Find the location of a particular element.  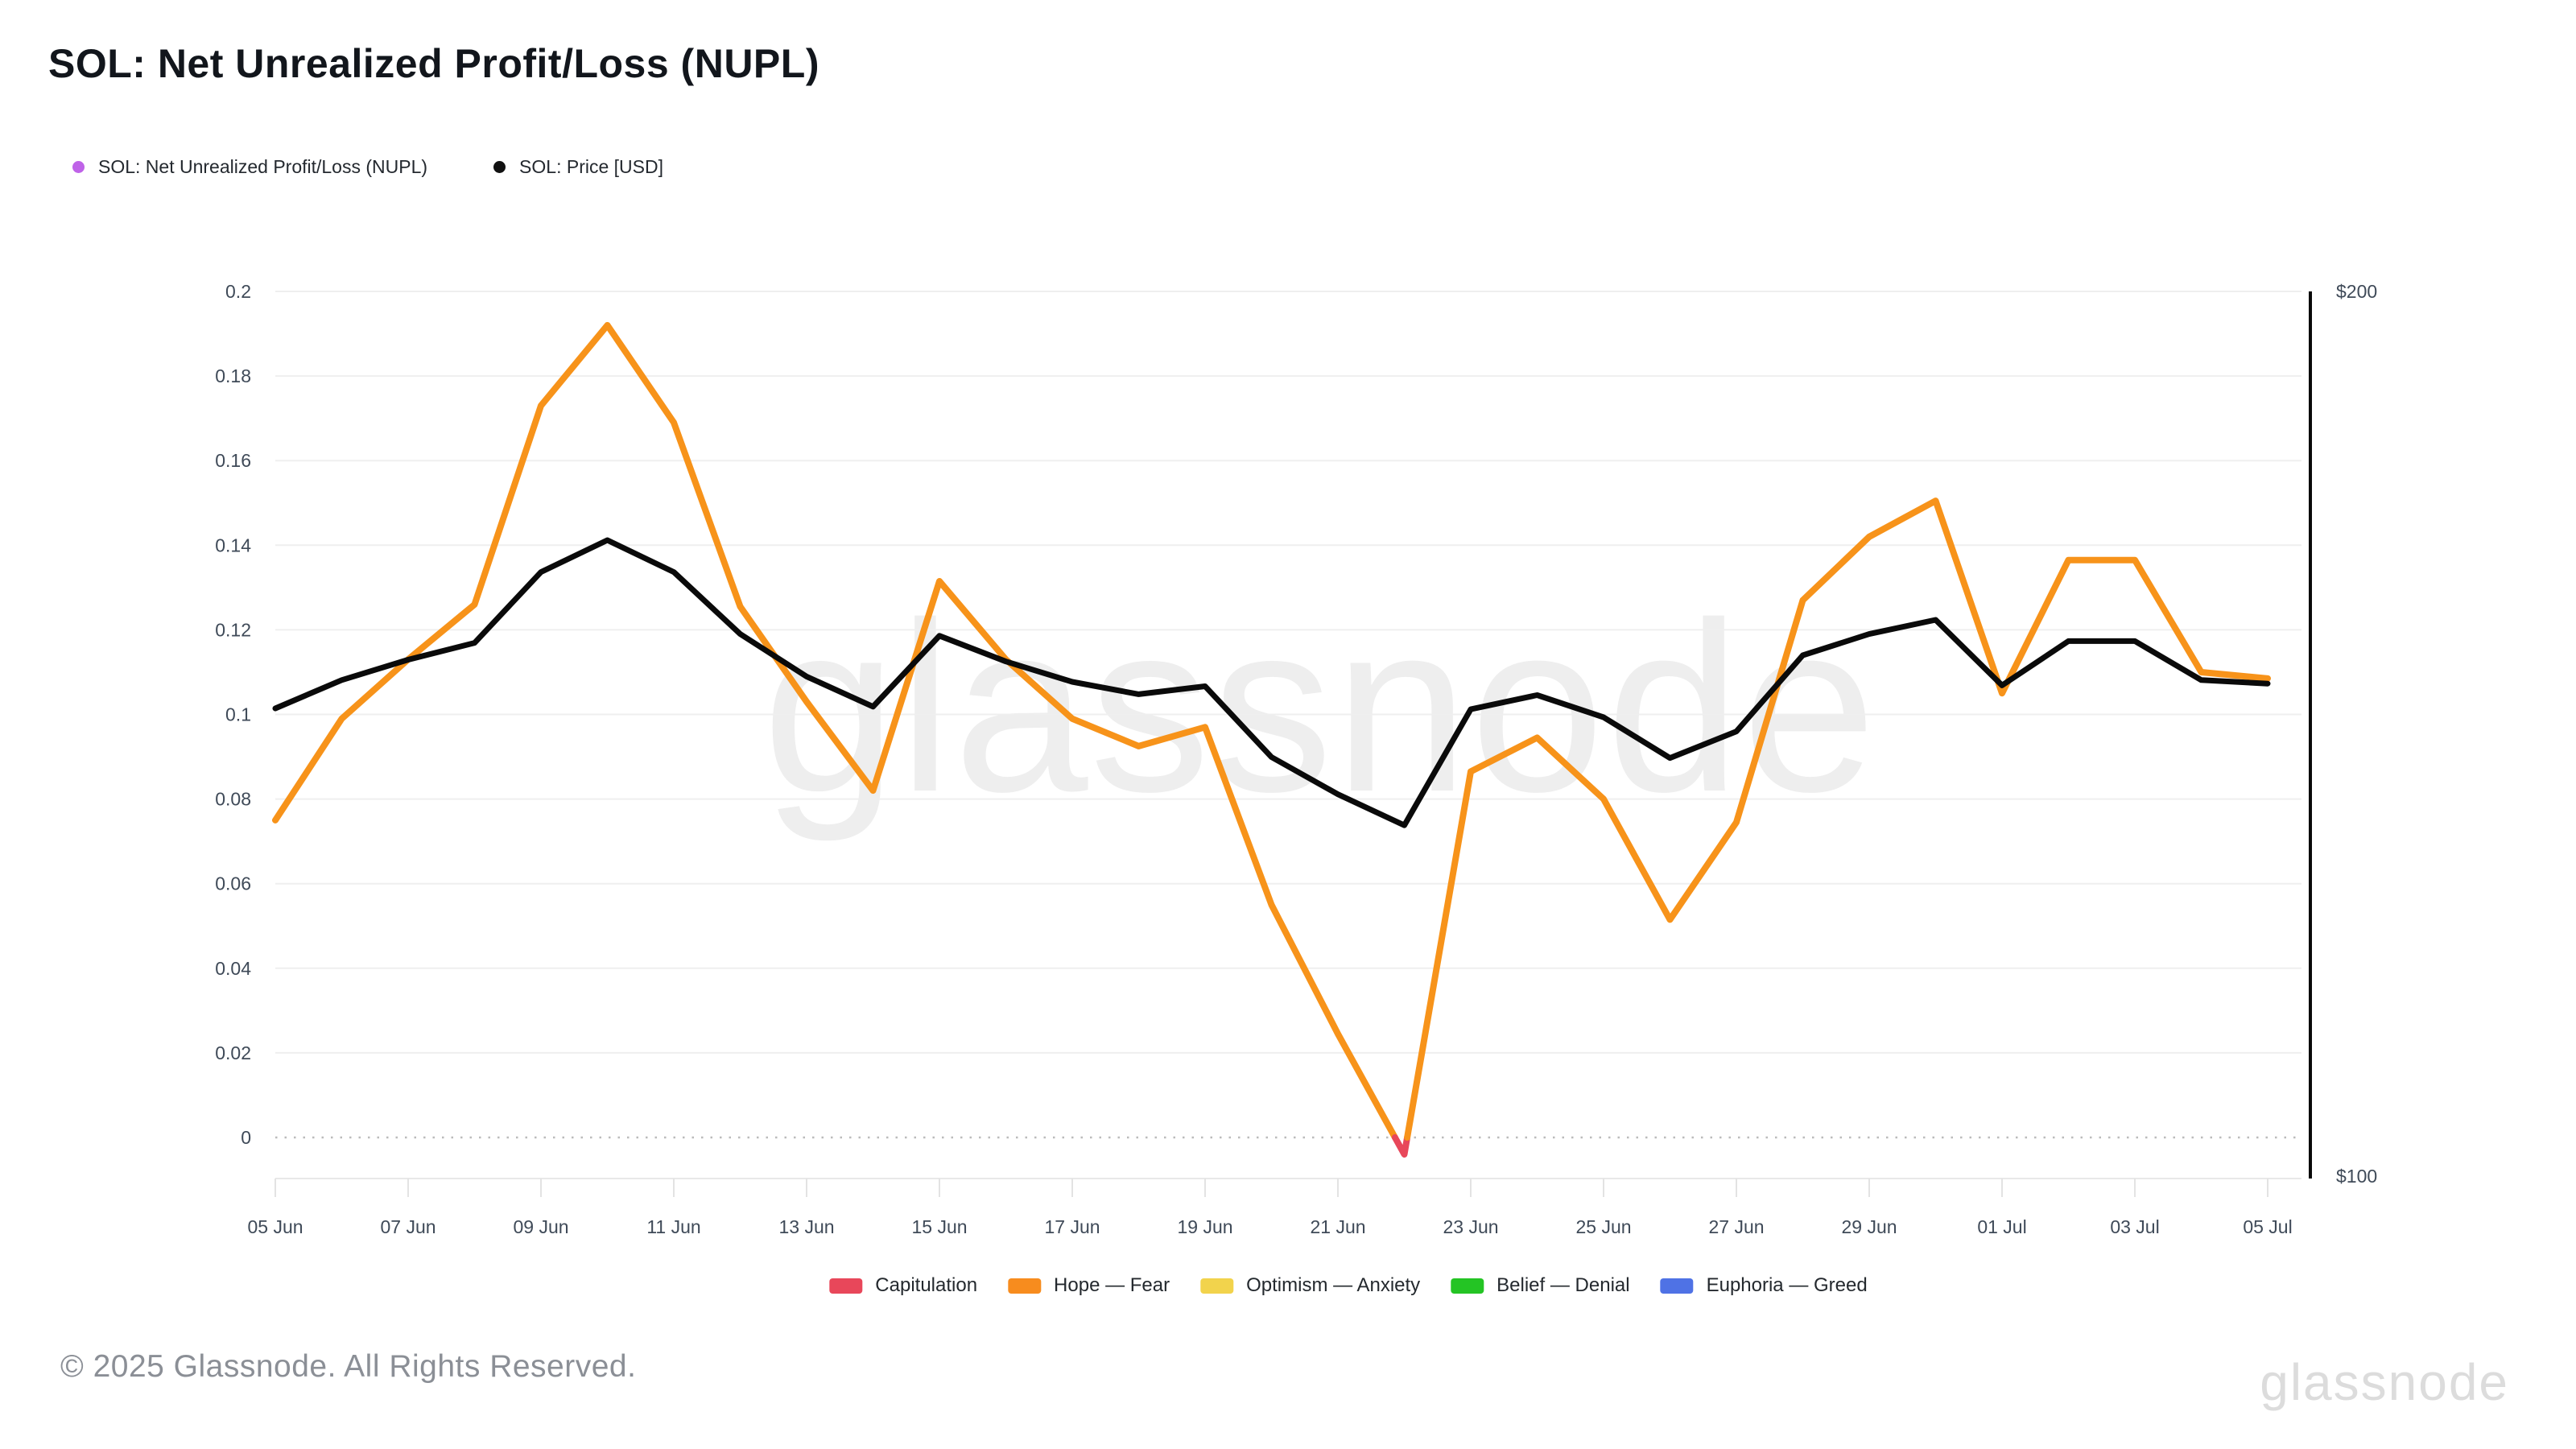

band-legend-label: Belief — Denial is located at coordinates (1563, 1285).